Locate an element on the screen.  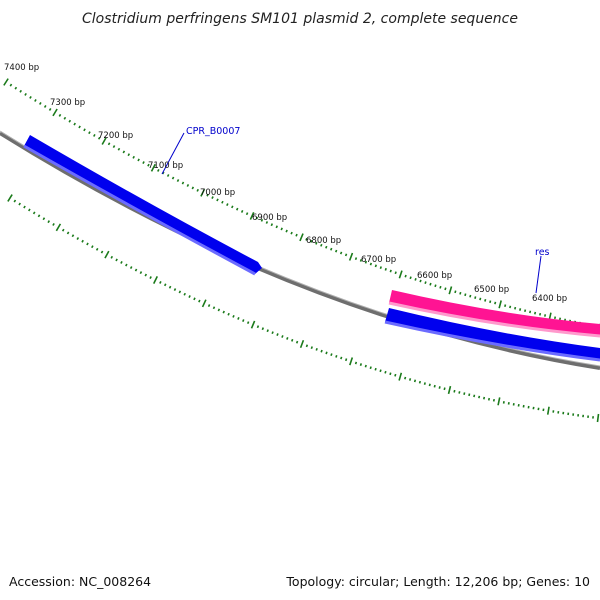
feature-res is located at coordinates (494, 314).